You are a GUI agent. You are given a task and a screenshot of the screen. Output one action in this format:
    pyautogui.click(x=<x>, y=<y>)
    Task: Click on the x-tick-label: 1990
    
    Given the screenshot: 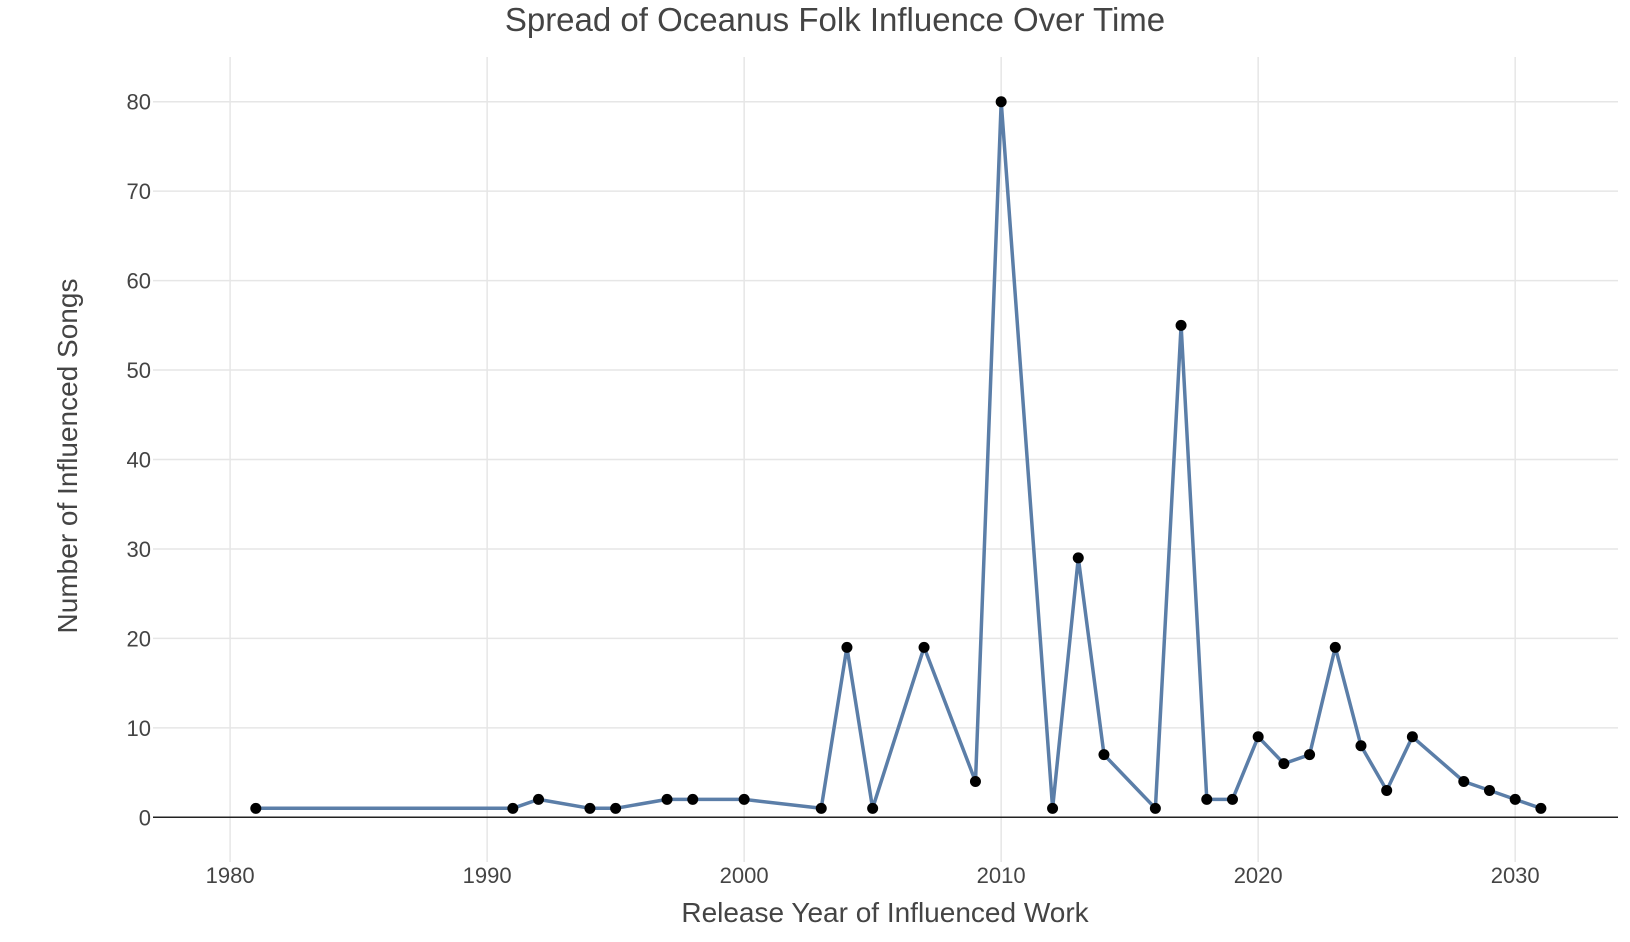 What is the action you would take?
    pyautogui.click(x=487, y=875)
    